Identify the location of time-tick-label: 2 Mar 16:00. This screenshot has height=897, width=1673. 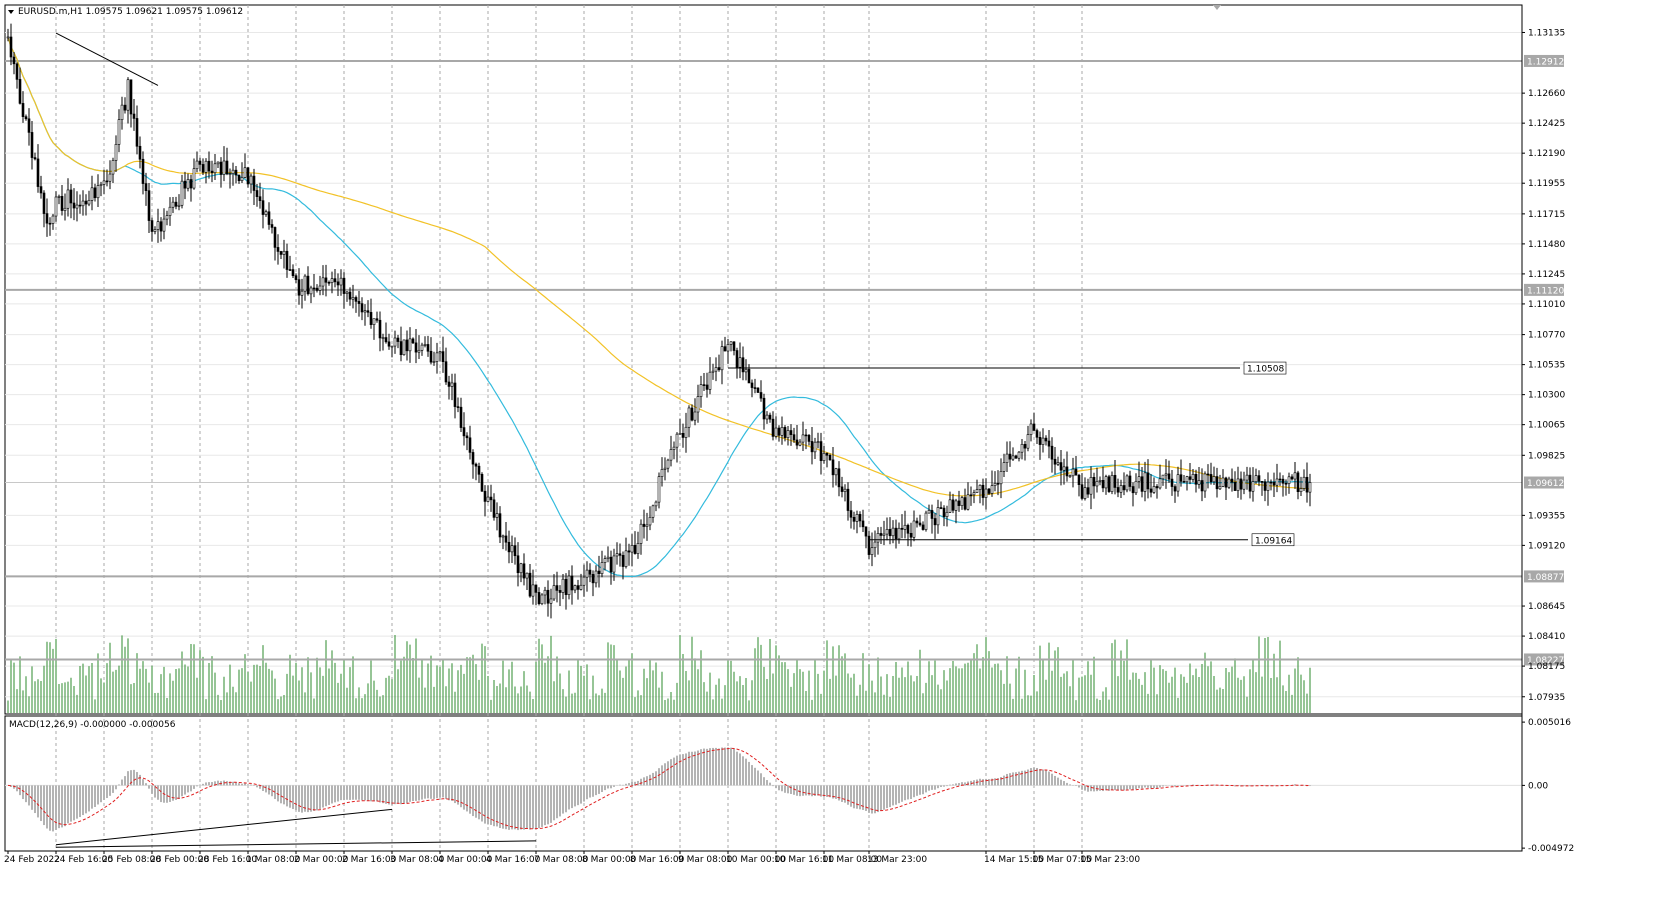
(369, 860).